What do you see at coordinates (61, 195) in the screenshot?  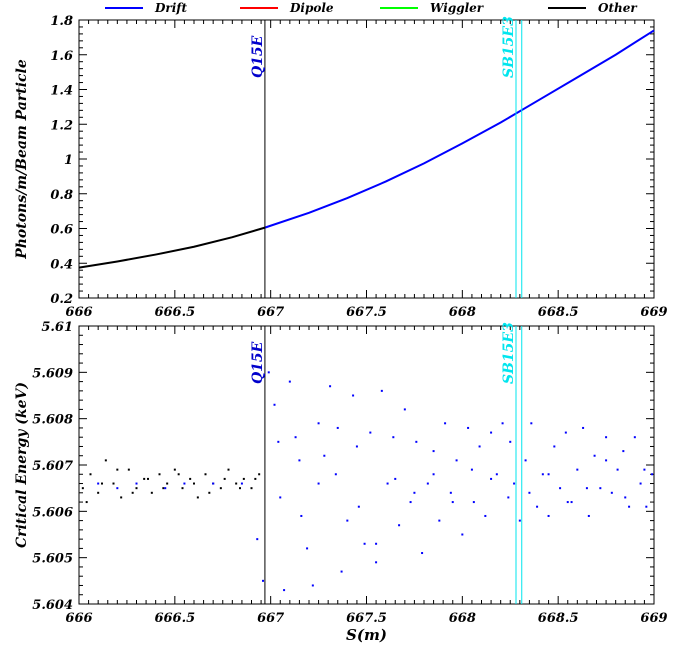 I see `y-tick-label: 0.8` at bounding box center [61, 195].